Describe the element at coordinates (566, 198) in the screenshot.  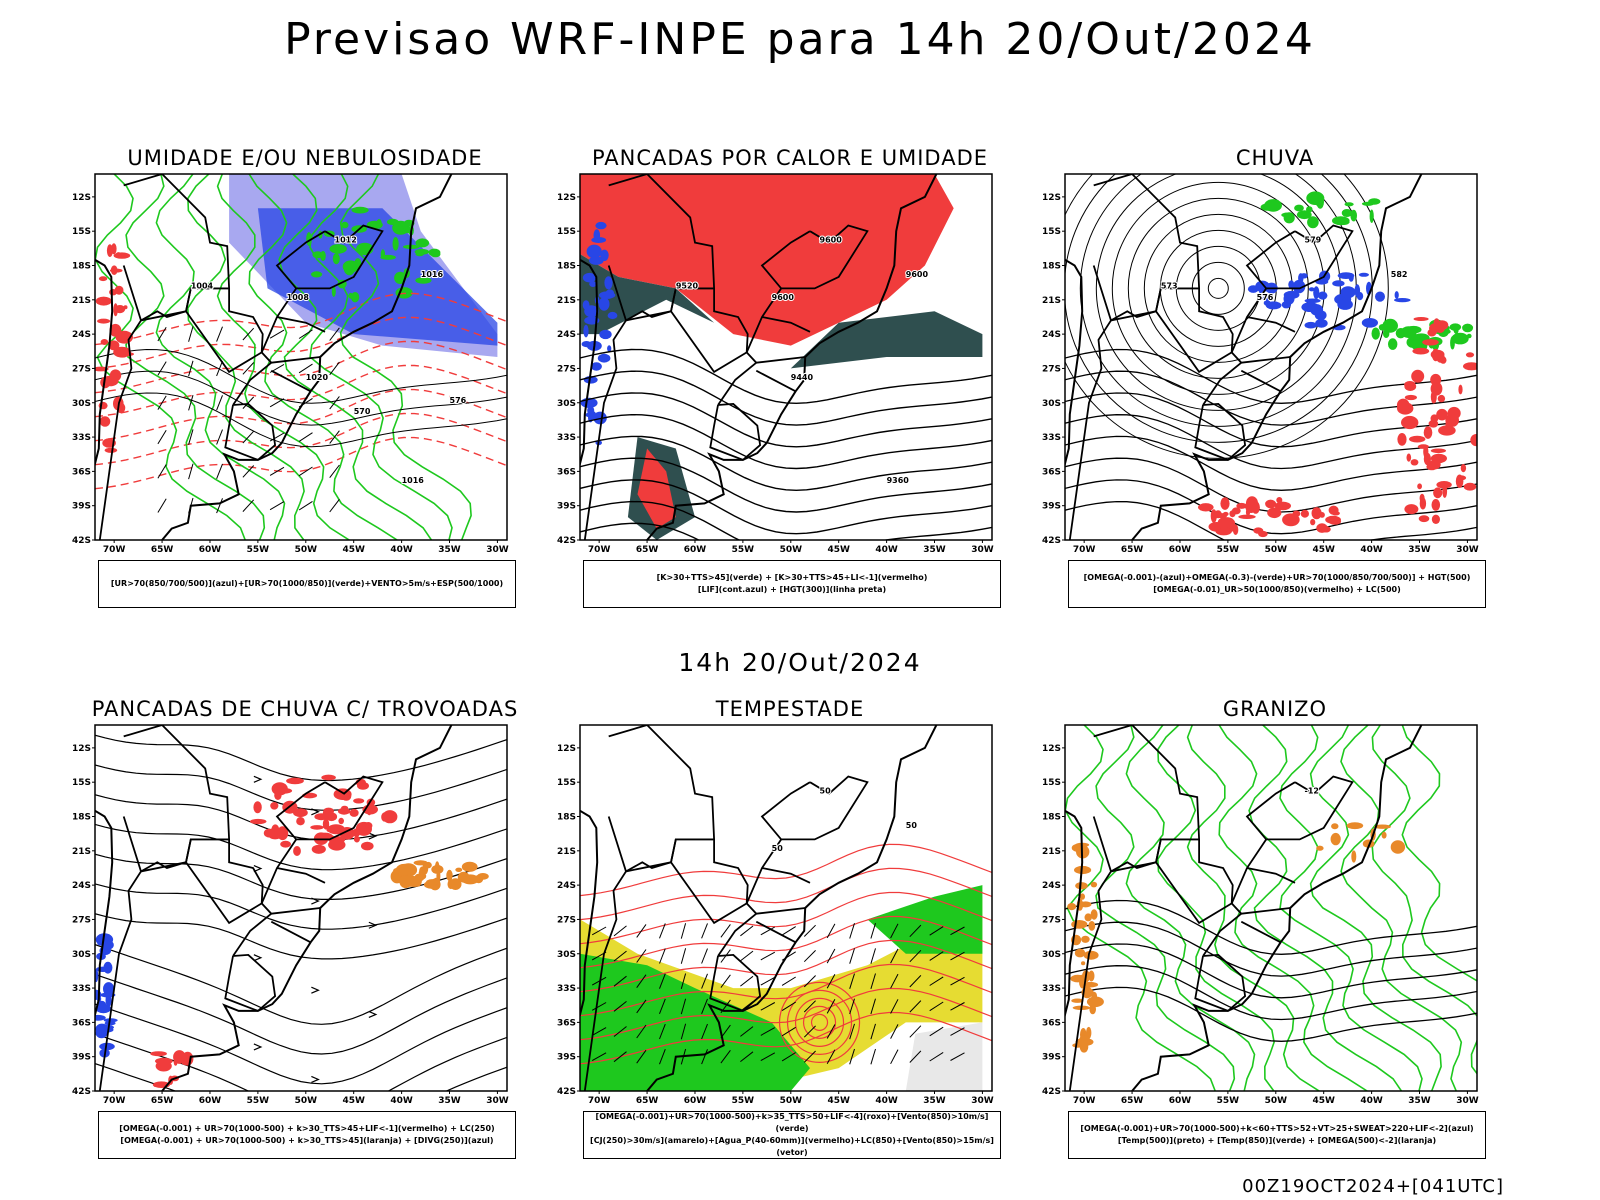
I see `lat-tick-label: 12S` at that location.